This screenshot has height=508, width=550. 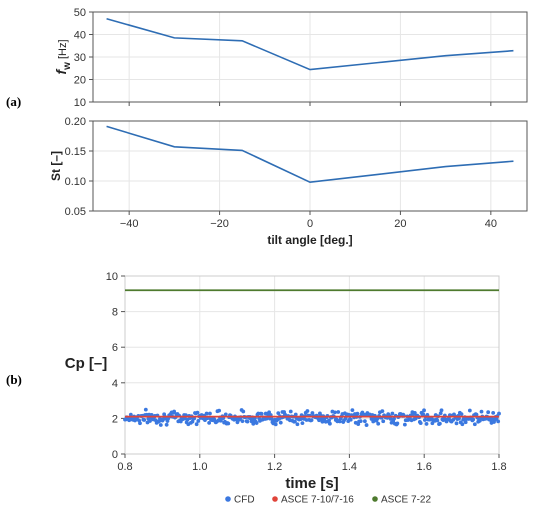 I want to click on panel-label-a: (a), so click(x=13, y=101).